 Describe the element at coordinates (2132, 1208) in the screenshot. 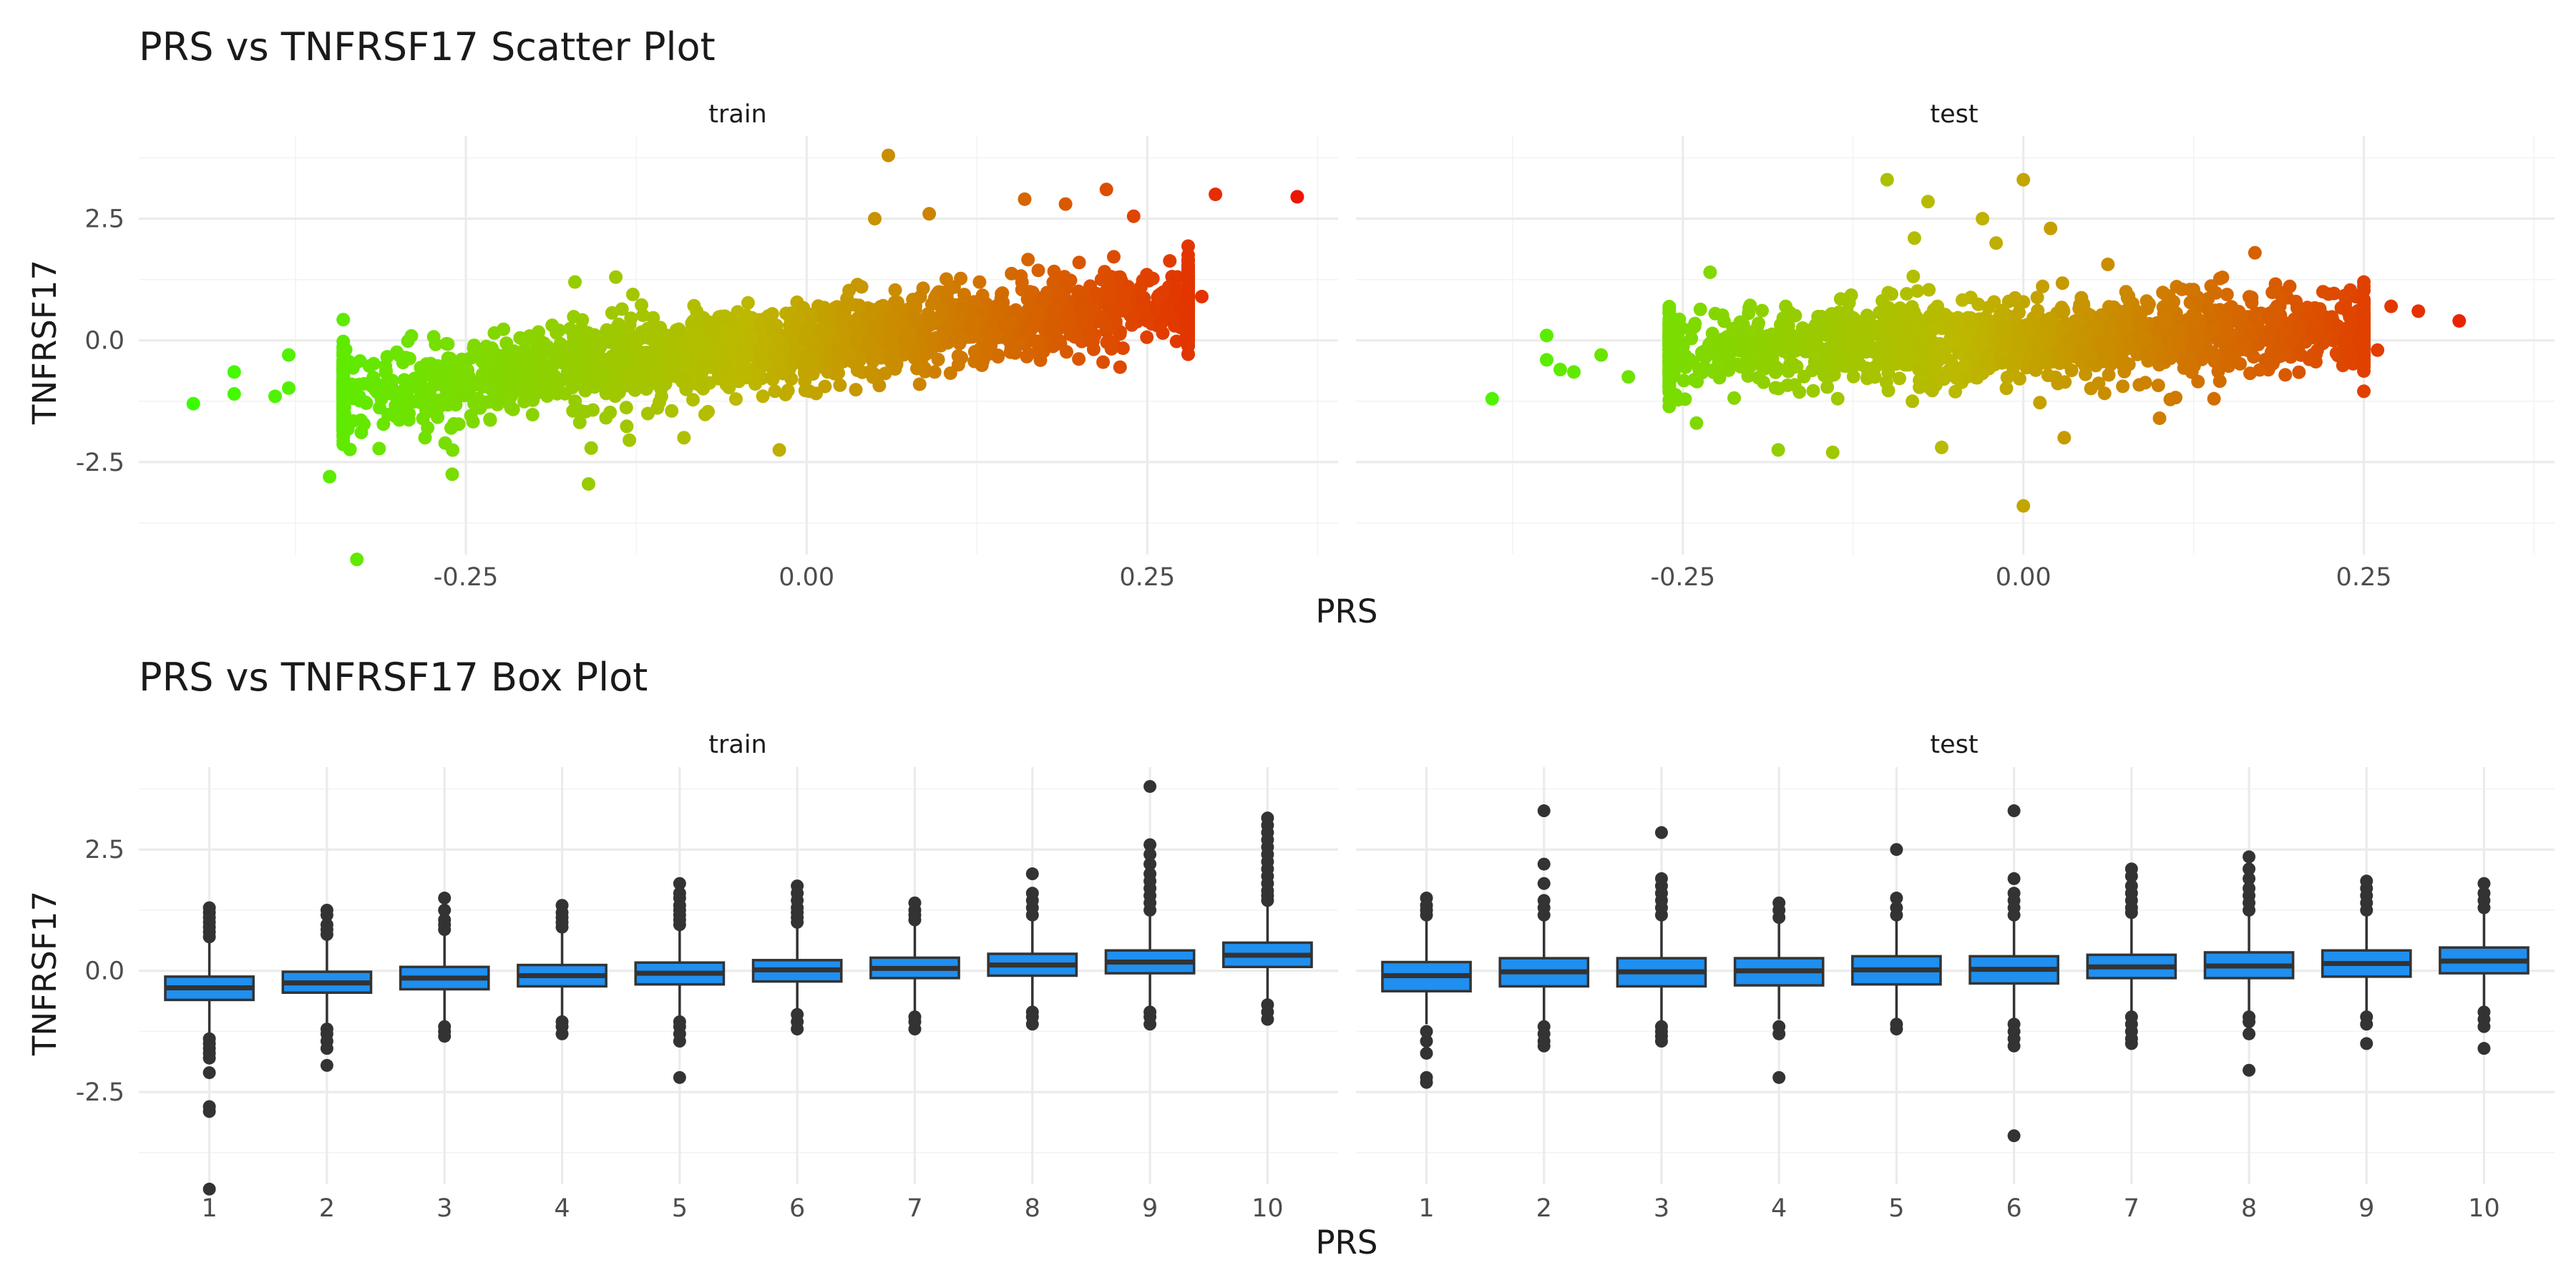

I see `x-tick-label: 7` at that location.